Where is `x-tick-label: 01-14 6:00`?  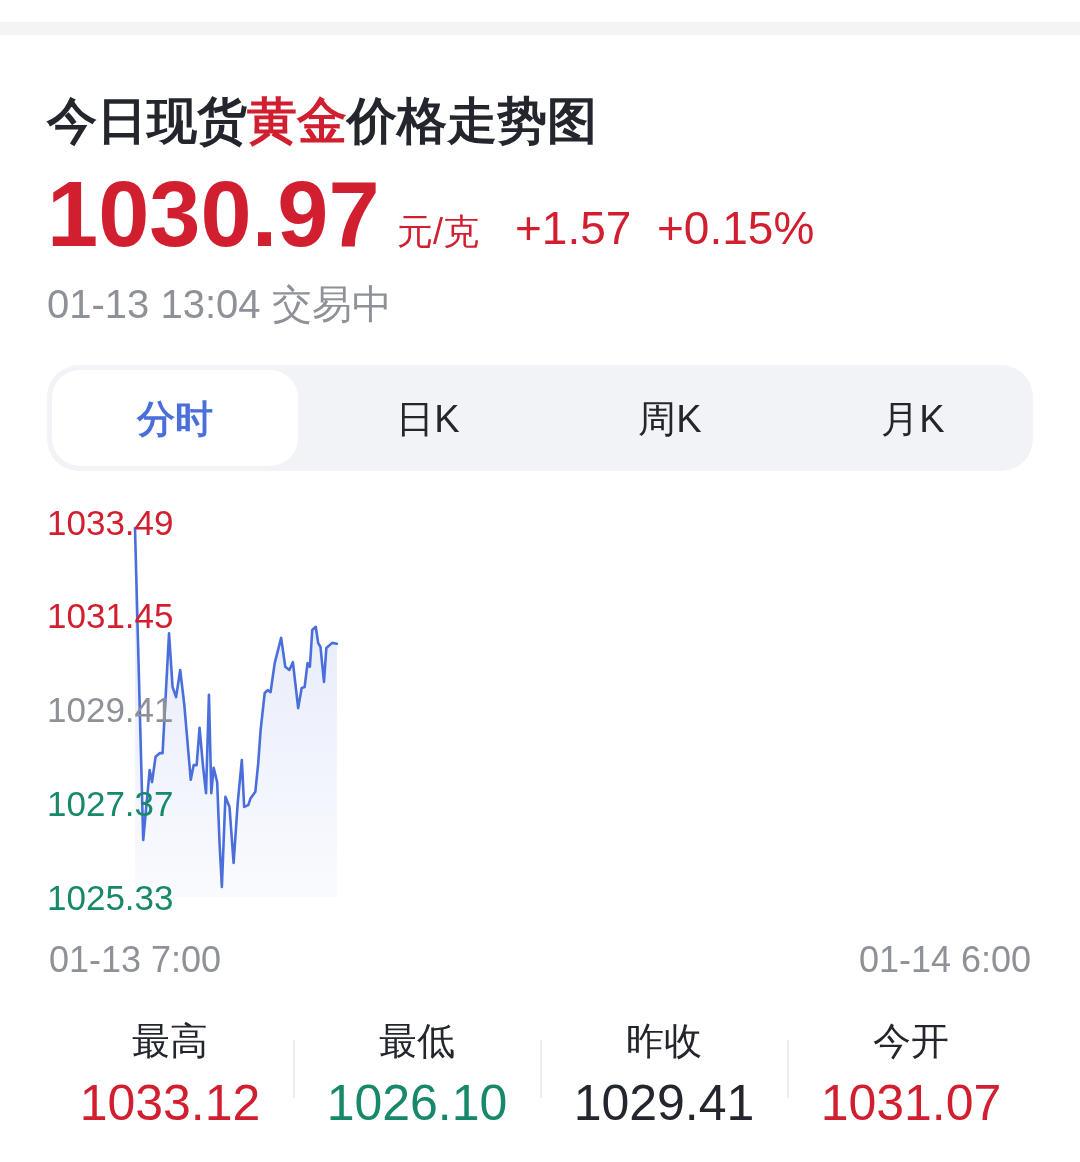
x-tick-label: 01-14 6:00 is located at coordinates (945, 959).